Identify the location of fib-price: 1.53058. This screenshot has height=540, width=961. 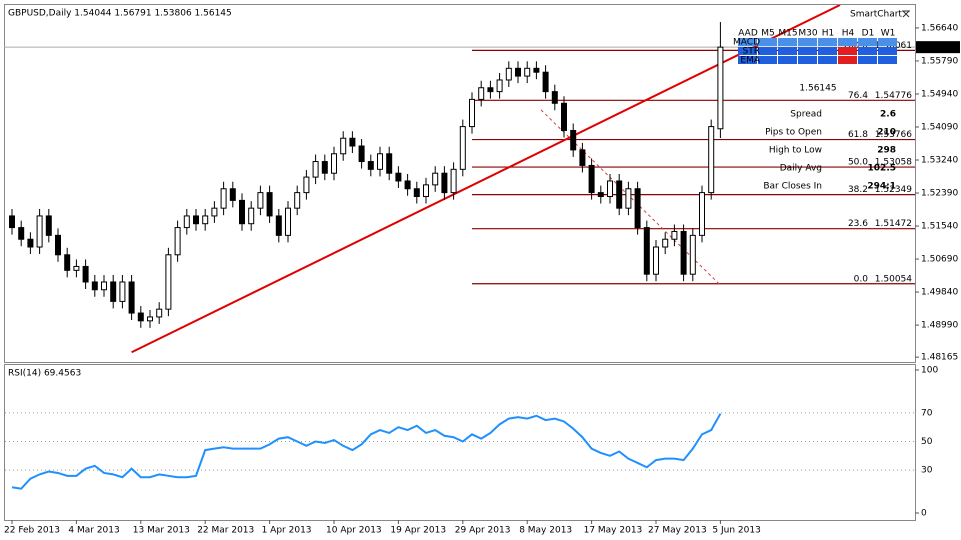
(893, 163).